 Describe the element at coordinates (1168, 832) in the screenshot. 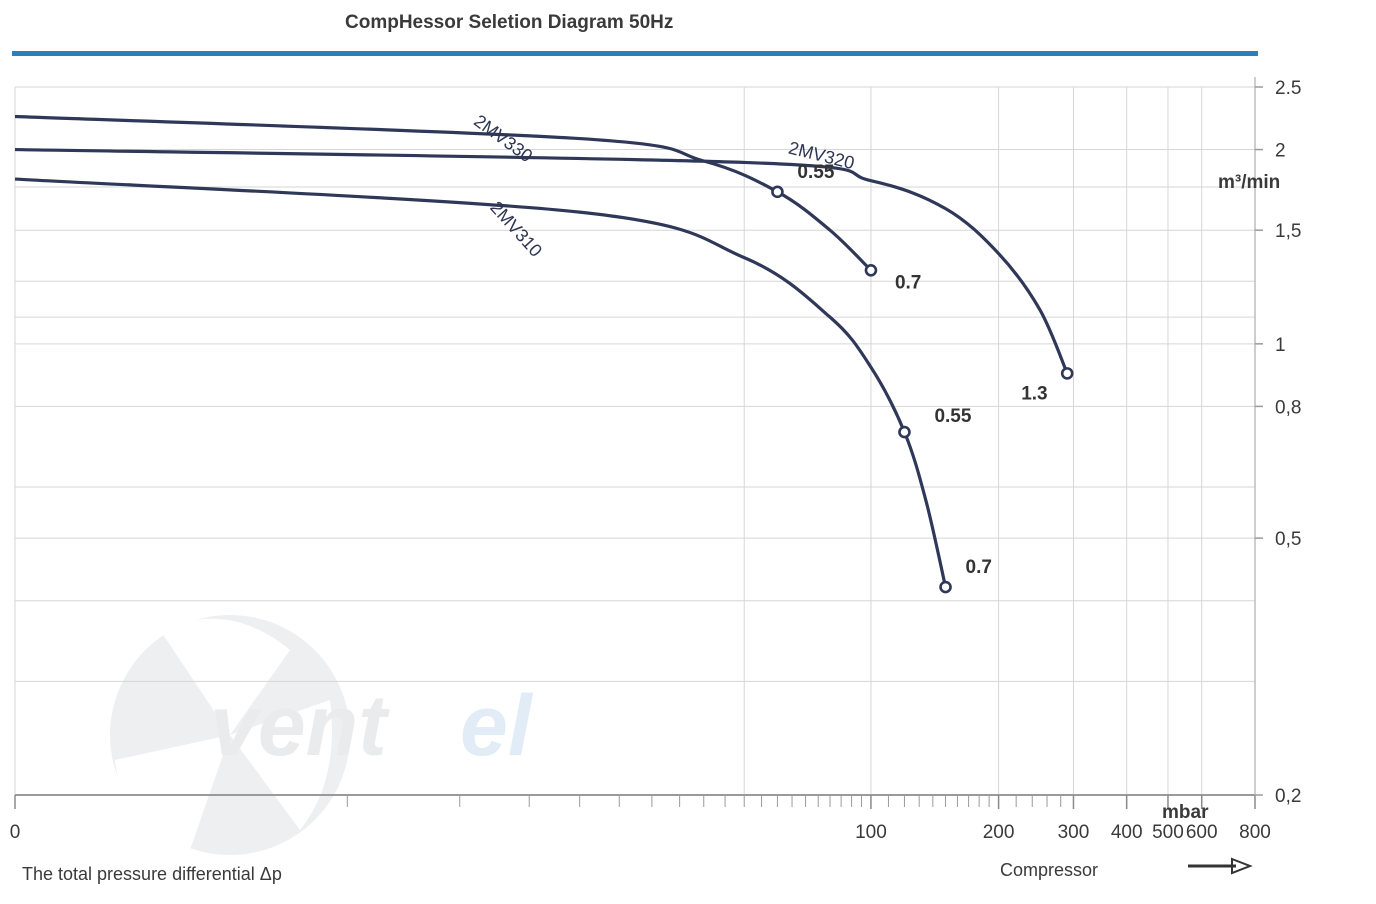

I see `x-tick-label: 500` at that location.